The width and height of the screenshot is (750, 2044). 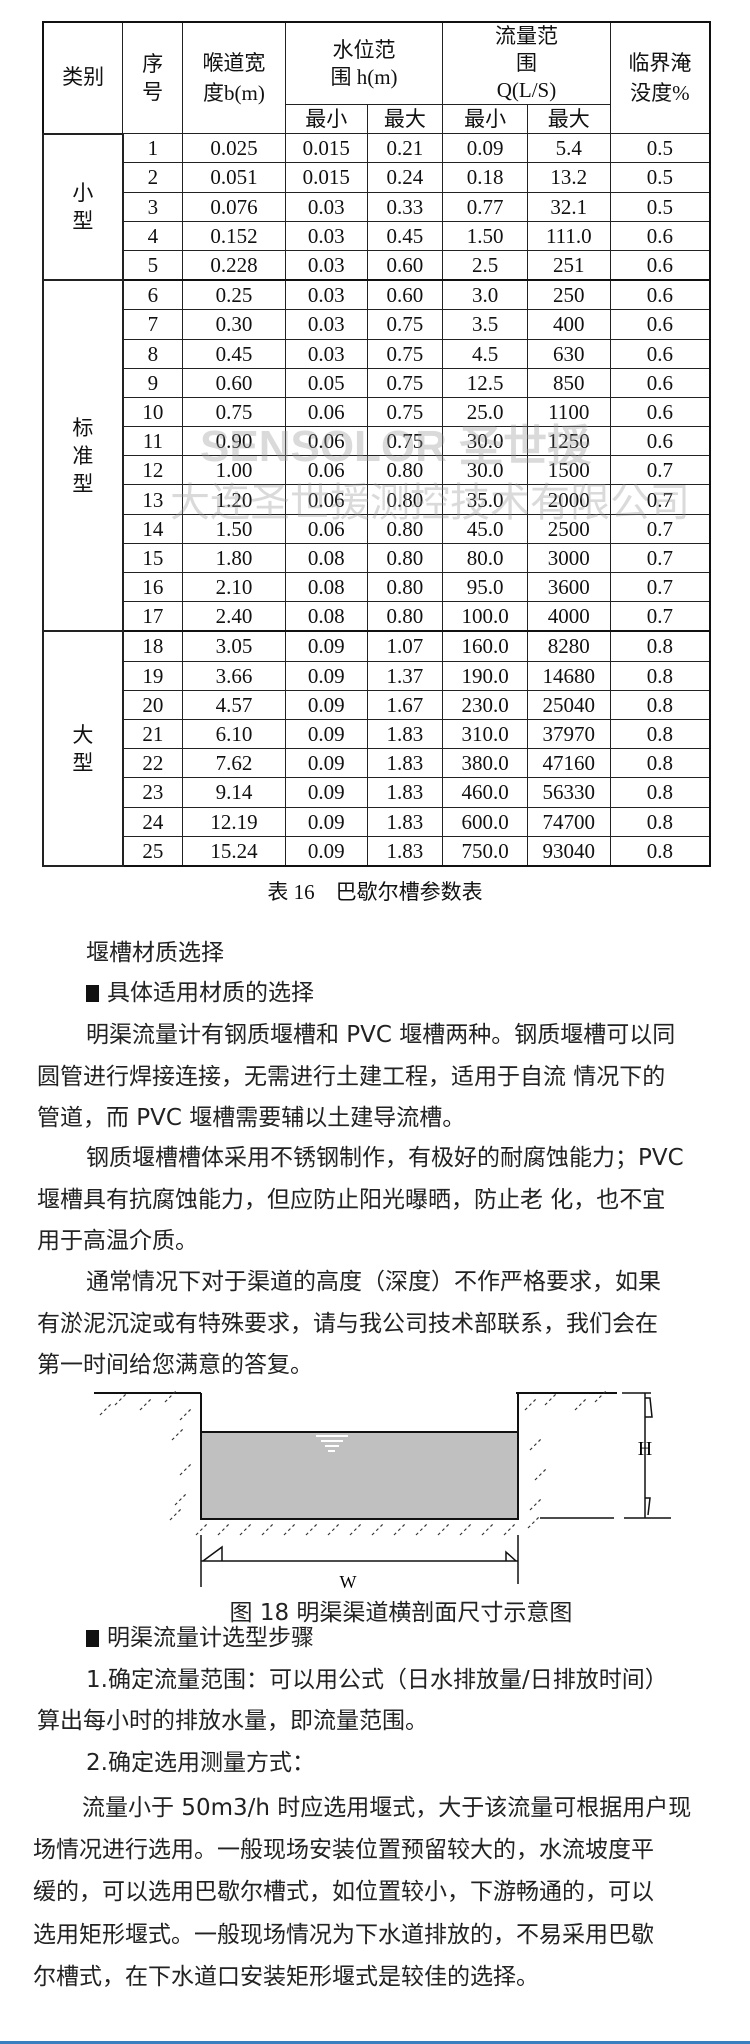 What do you see at coordinates (234, 763) in the screenshot?
I see `cell-throat-width: 7.62` at bounding box center [234, 763].